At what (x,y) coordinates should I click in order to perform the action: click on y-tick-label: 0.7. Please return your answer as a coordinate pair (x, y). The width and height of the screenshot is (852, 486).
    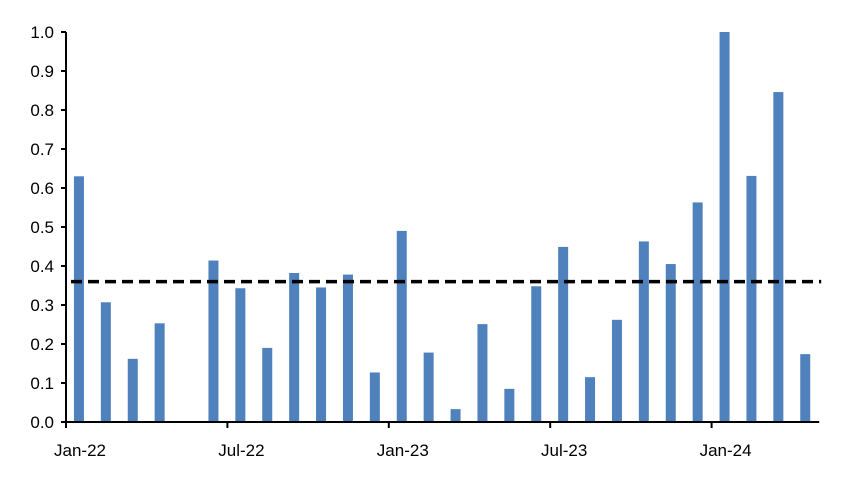
    Looking at the image, I should click on (42, 149).